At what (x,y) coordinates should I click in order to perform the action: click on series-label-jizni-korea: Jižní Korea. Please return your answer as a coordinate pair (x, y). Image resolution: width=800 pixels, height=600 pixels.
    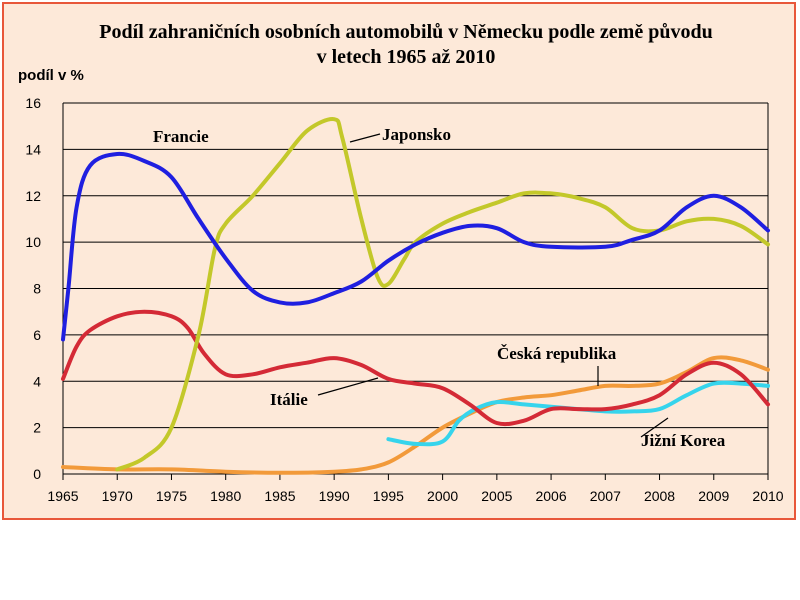
    Looking at the image, I should click on (683, 440).